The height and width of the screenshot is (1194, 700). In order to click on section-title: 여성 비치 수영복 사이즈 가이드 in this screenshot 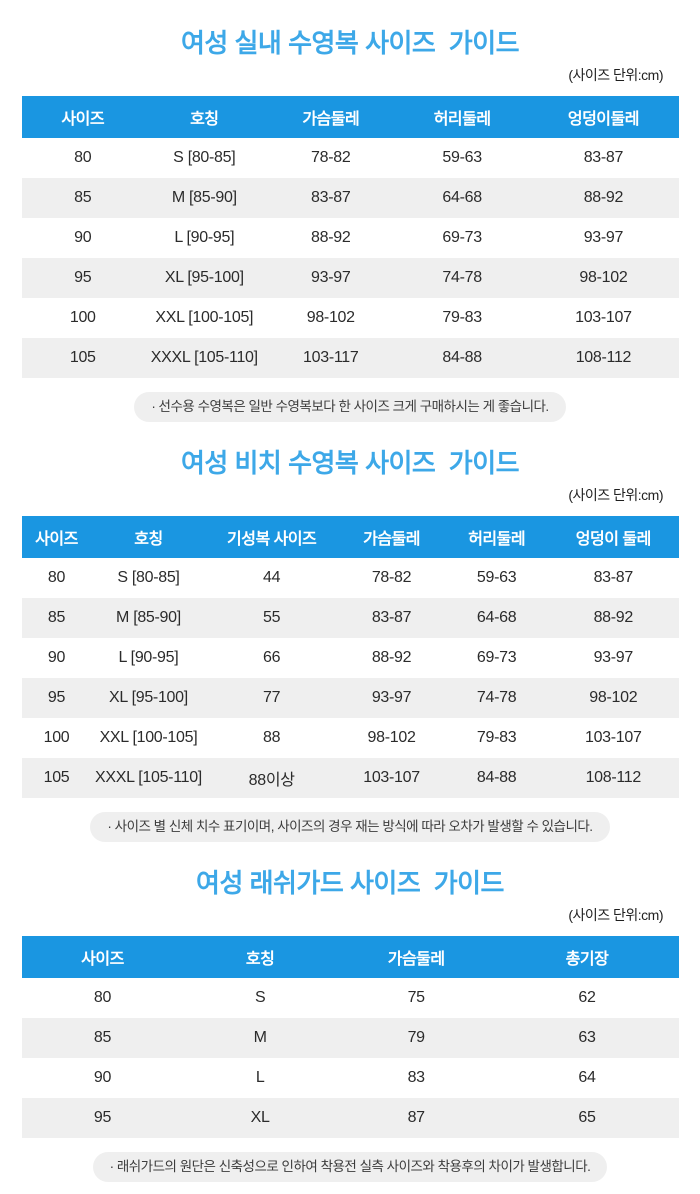, I will do `click(350, 463)`.